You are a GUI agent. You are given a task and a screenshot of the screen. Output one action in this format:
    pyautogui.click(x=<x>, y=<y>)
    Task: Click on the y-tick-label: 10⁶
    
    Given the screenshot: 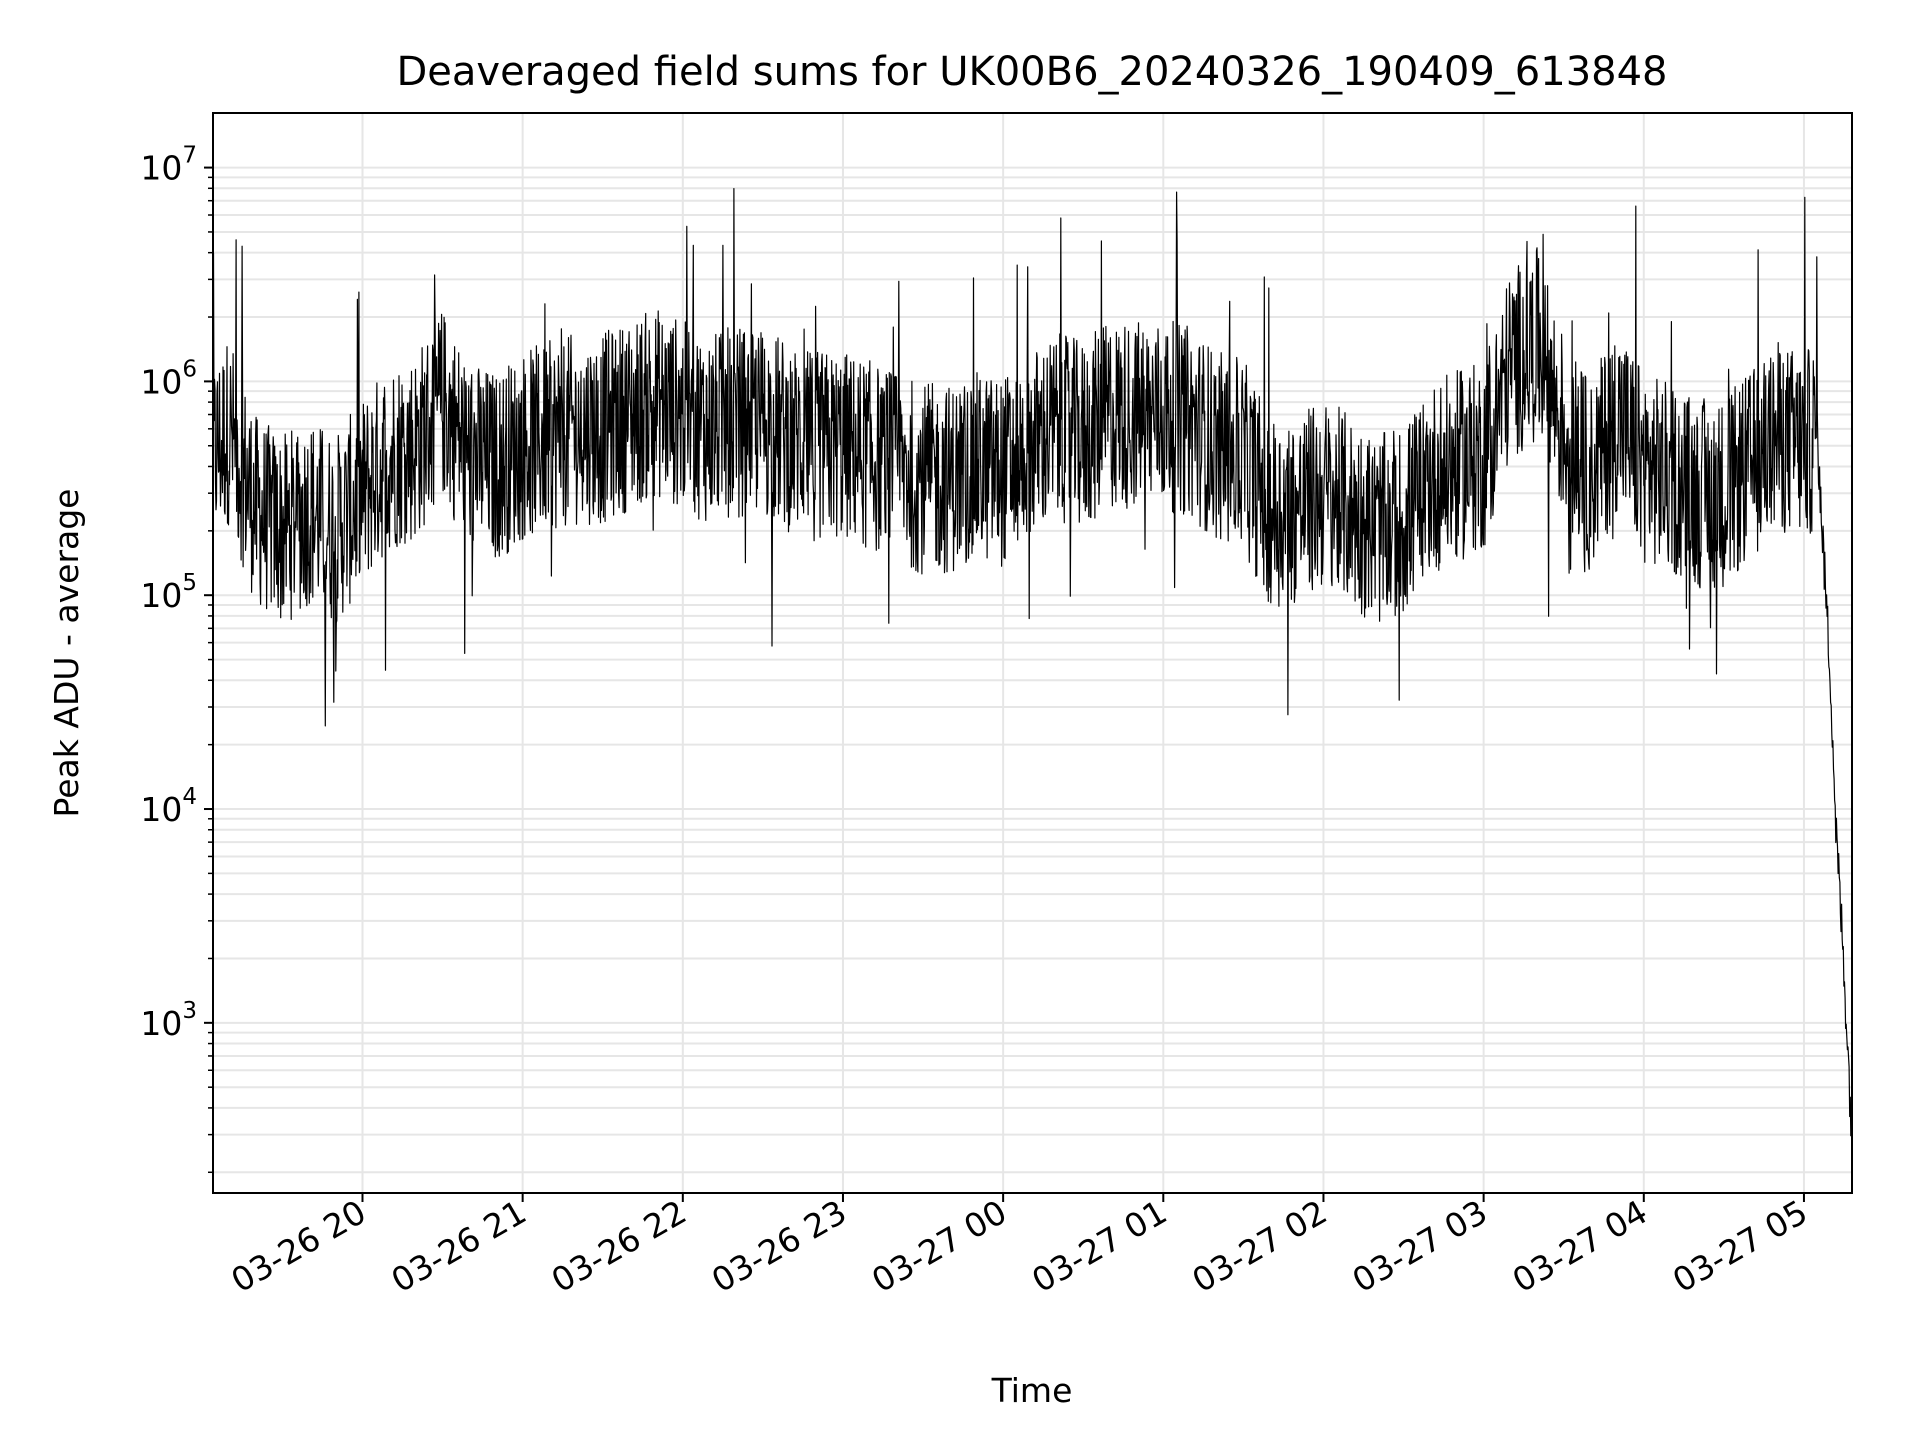 What is the action you would take?
    pyautogui.click(x=168, y=378)
    